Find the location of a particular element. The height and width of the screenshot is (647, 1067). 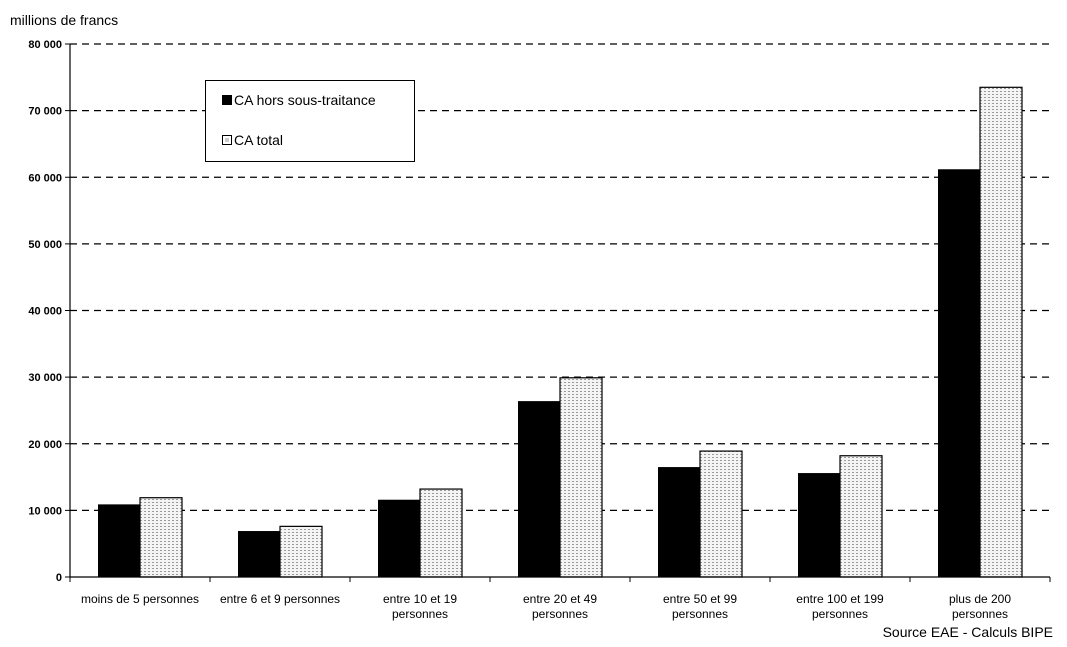

y-axis-unit-label: millions de francs is located at coordinates (64, 20).